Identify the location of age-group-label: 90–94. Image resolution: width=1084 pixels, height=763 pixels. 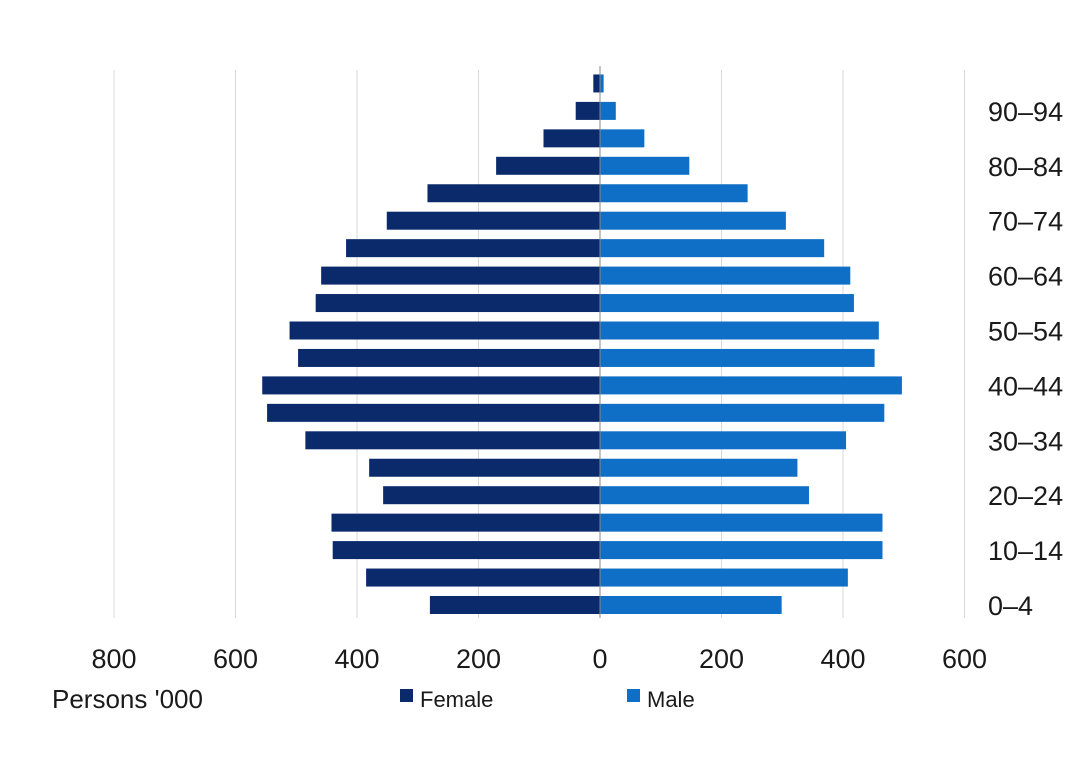
(1025, 112).